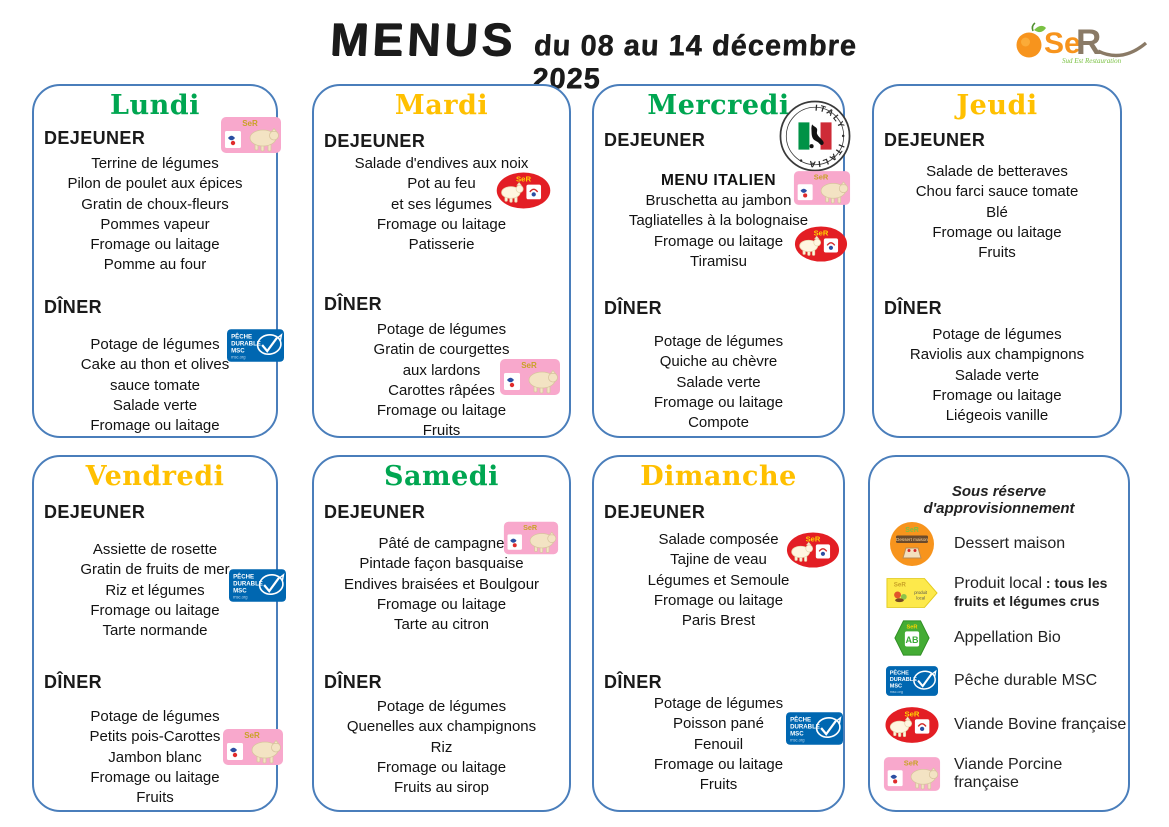 The image size is (1169, 827). I want to click on svg-text: R, so click(1088, 42).